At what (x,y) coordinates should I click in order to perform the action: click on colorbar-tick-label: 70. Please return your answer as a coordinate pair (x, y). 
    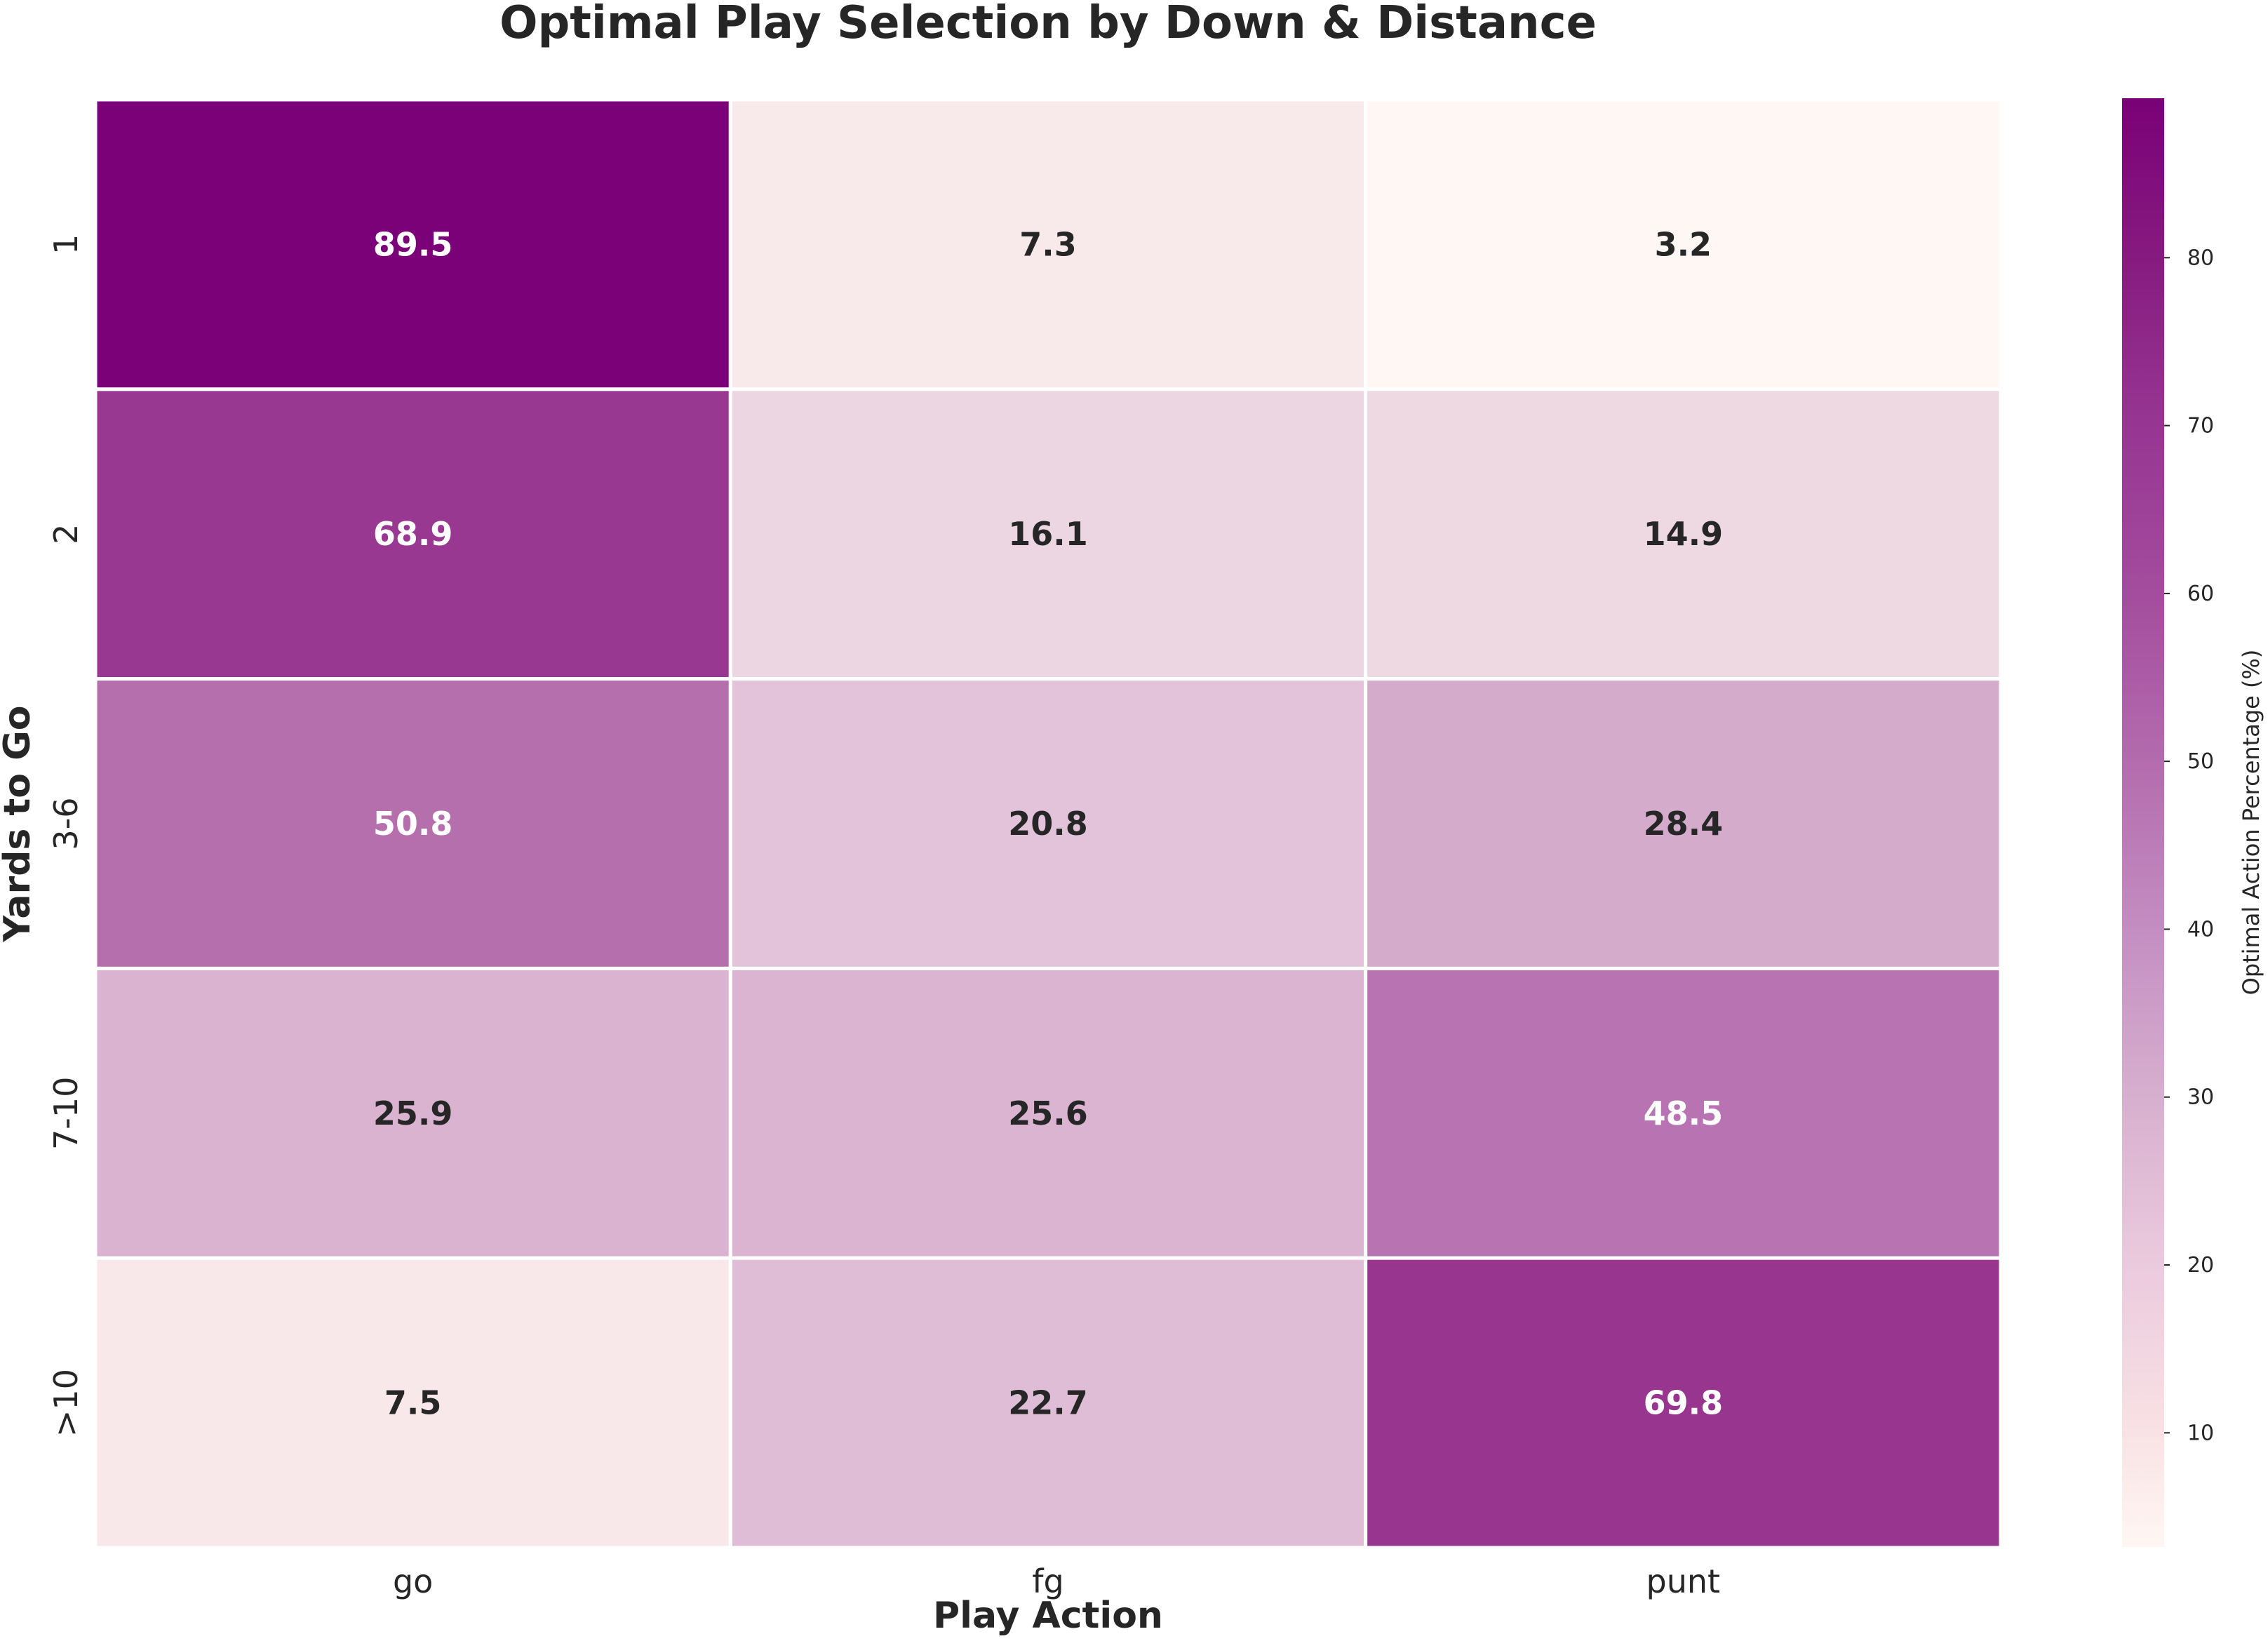
    Looking at the image, I should click on (2200, 426).